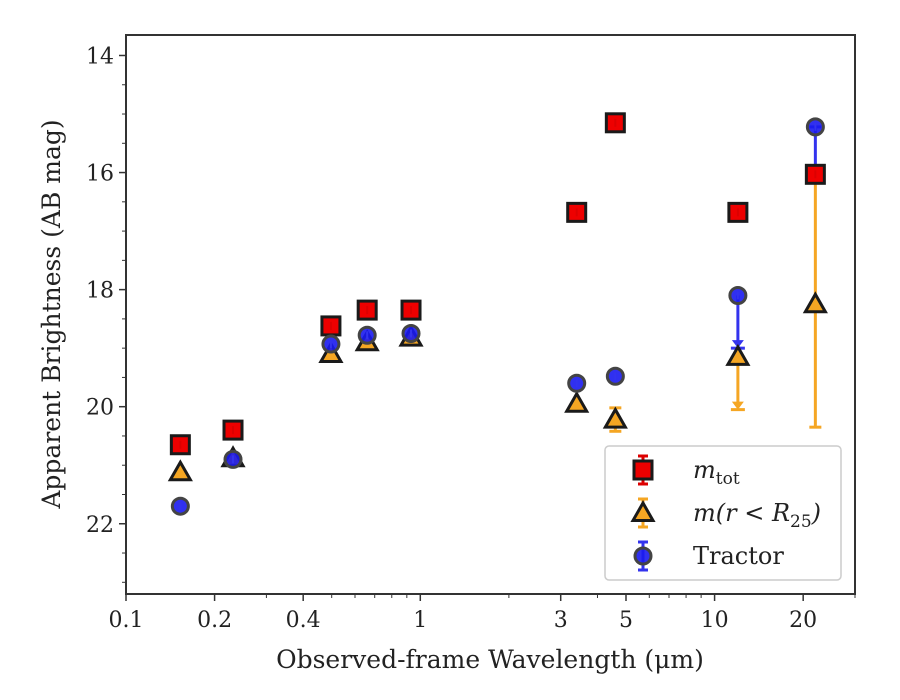 The image size is (900, 700). I want to click on x-tick-label: 0.1, so click(126, 620).